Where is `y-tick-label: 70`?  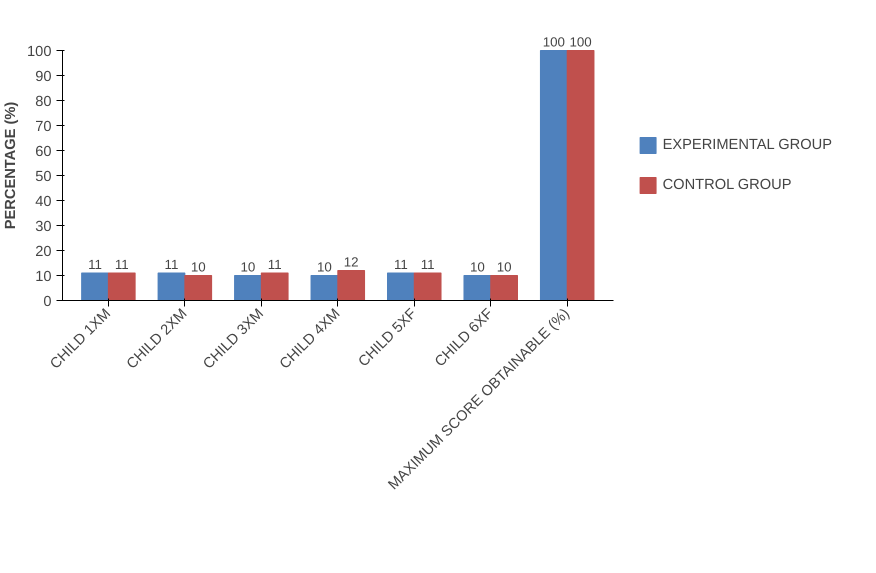
y-tick-label: 70 is located at coordinates (43, 127).